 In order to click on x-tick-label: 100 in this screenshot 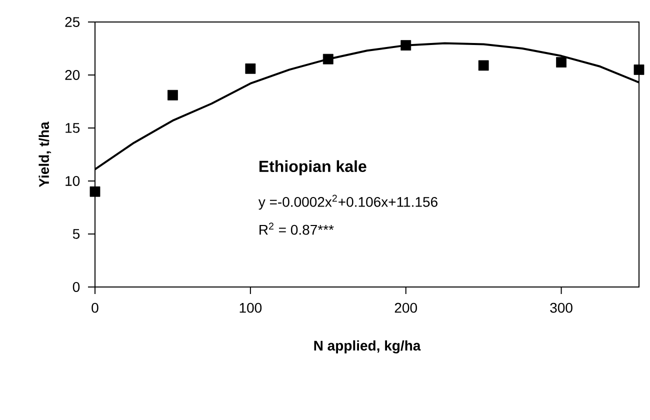, I will do `click(251, 307)`.